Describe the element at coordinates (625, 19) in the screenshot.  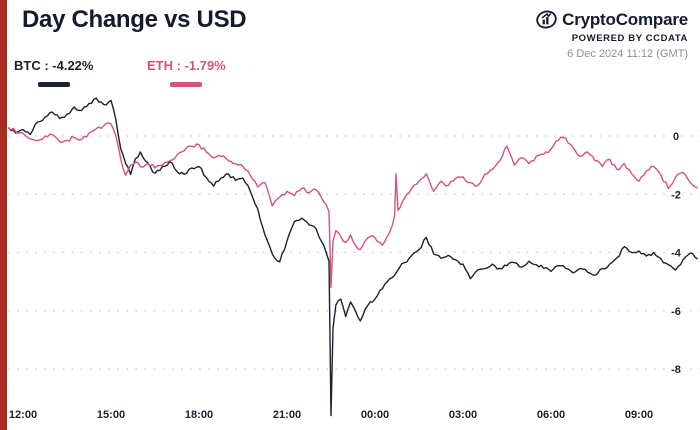
I see `brand-name: CryptoCompare` at that location.